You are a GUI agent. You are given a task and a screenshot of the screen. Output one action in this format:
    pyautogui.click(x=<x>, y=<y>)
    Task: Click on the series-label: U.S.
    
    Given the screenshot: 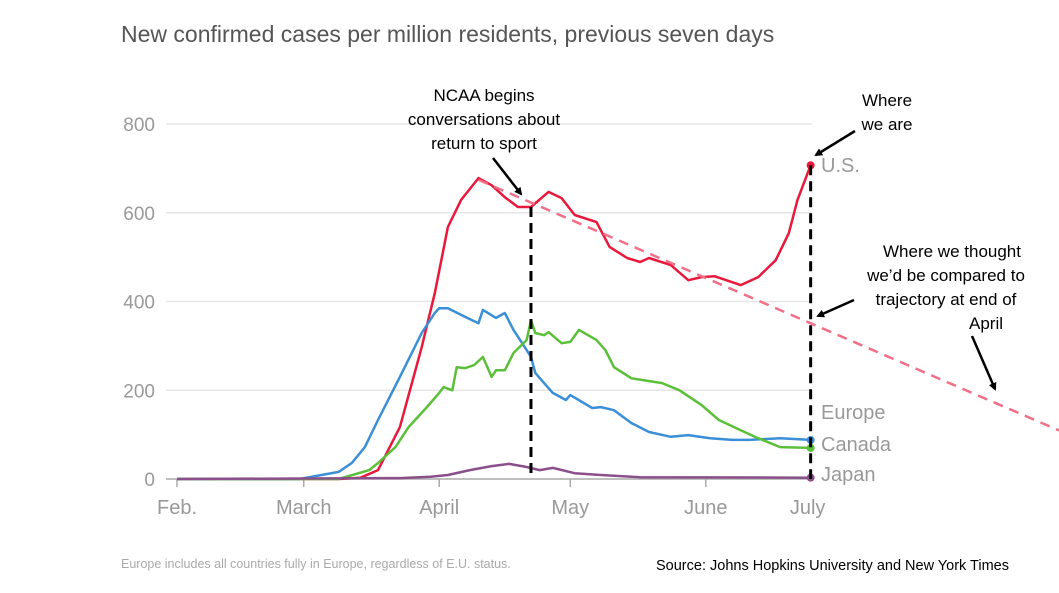 What is the action you would take?
    pyautogui.click(x=840, y=166)
    